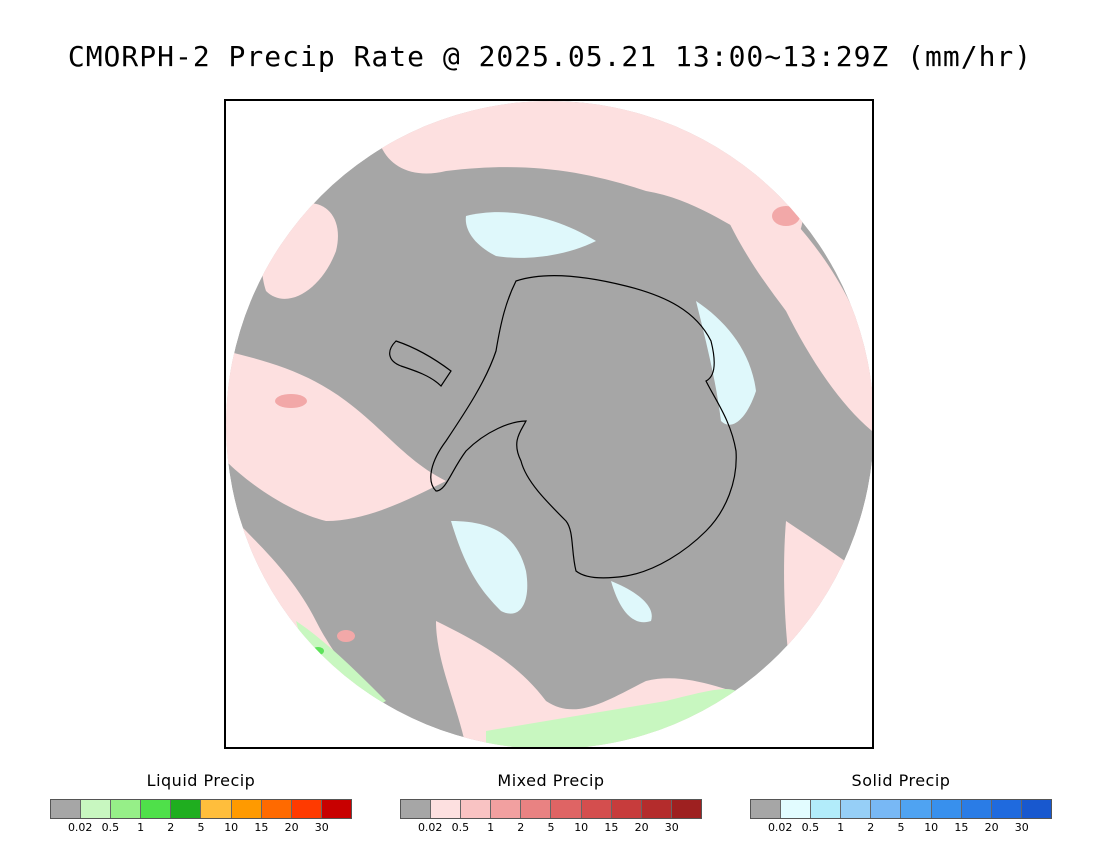  I want to click on antarctica-coastline, so click(583, 426).